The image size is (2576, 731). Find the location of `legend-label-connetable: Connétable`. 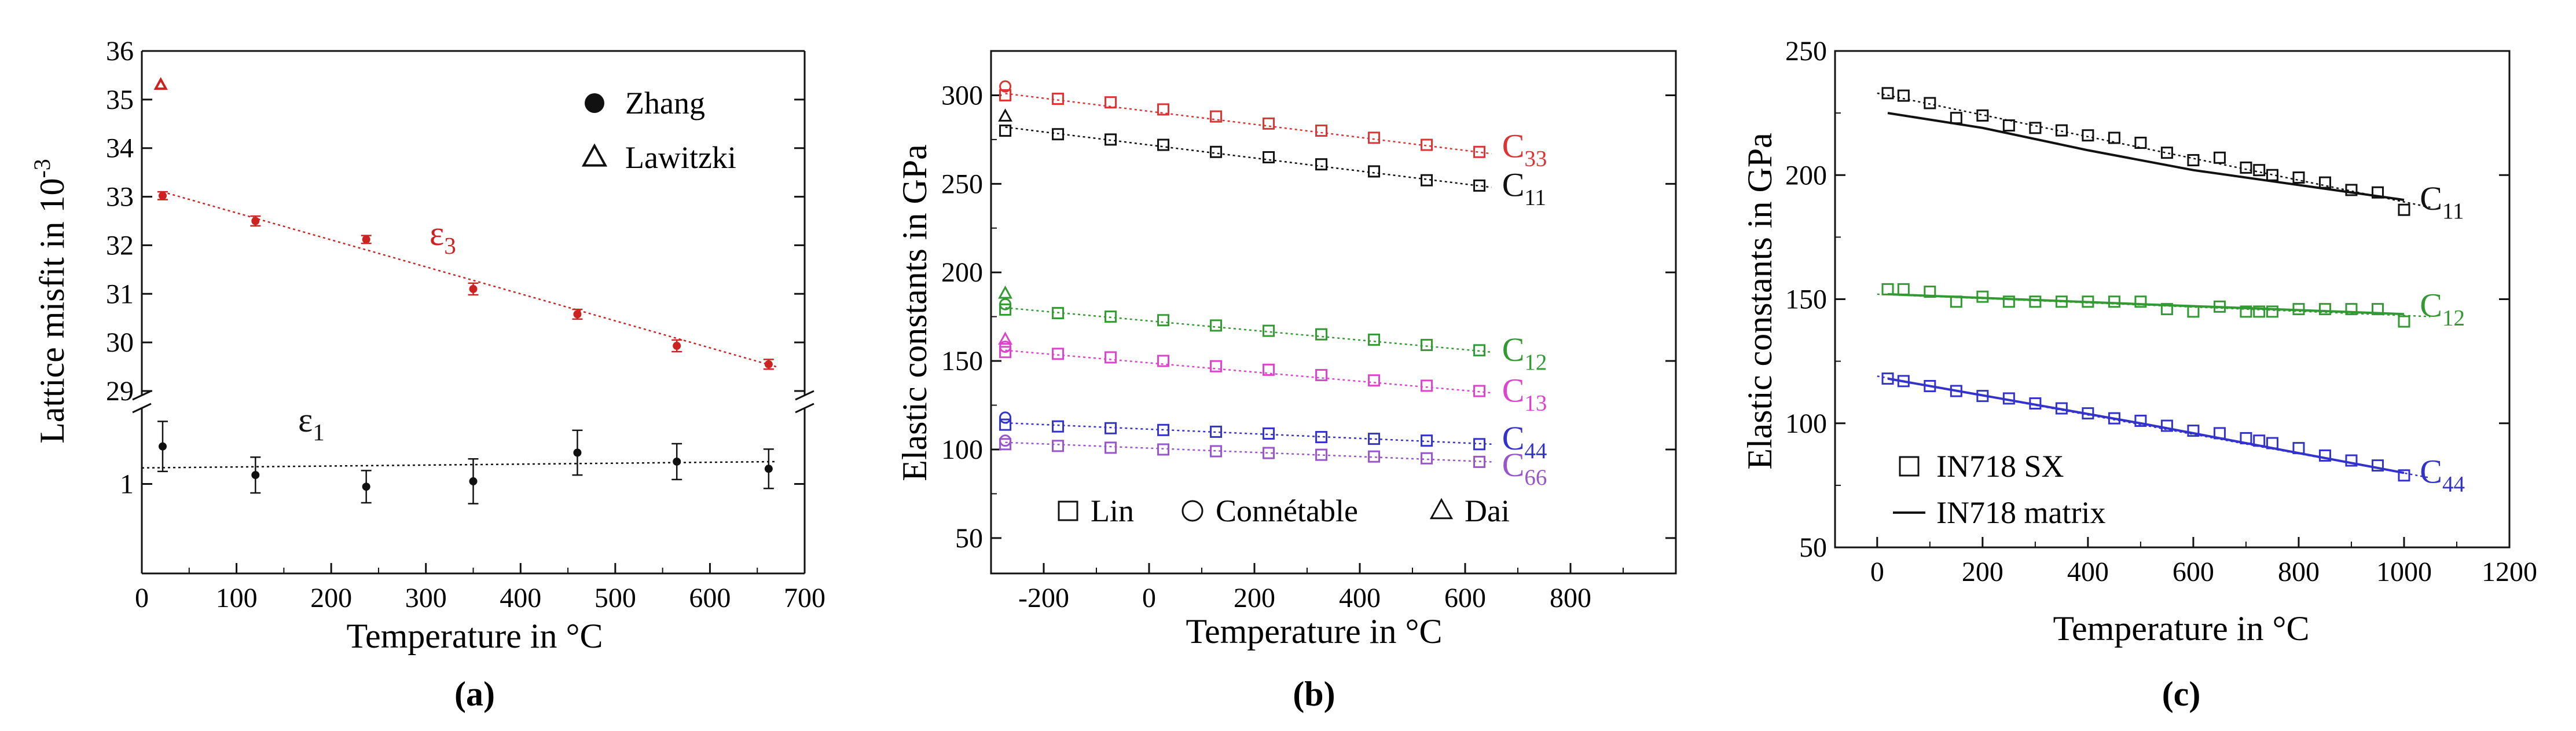

legend-label-connetable: Connétable is located at coordinates (1287, 511).